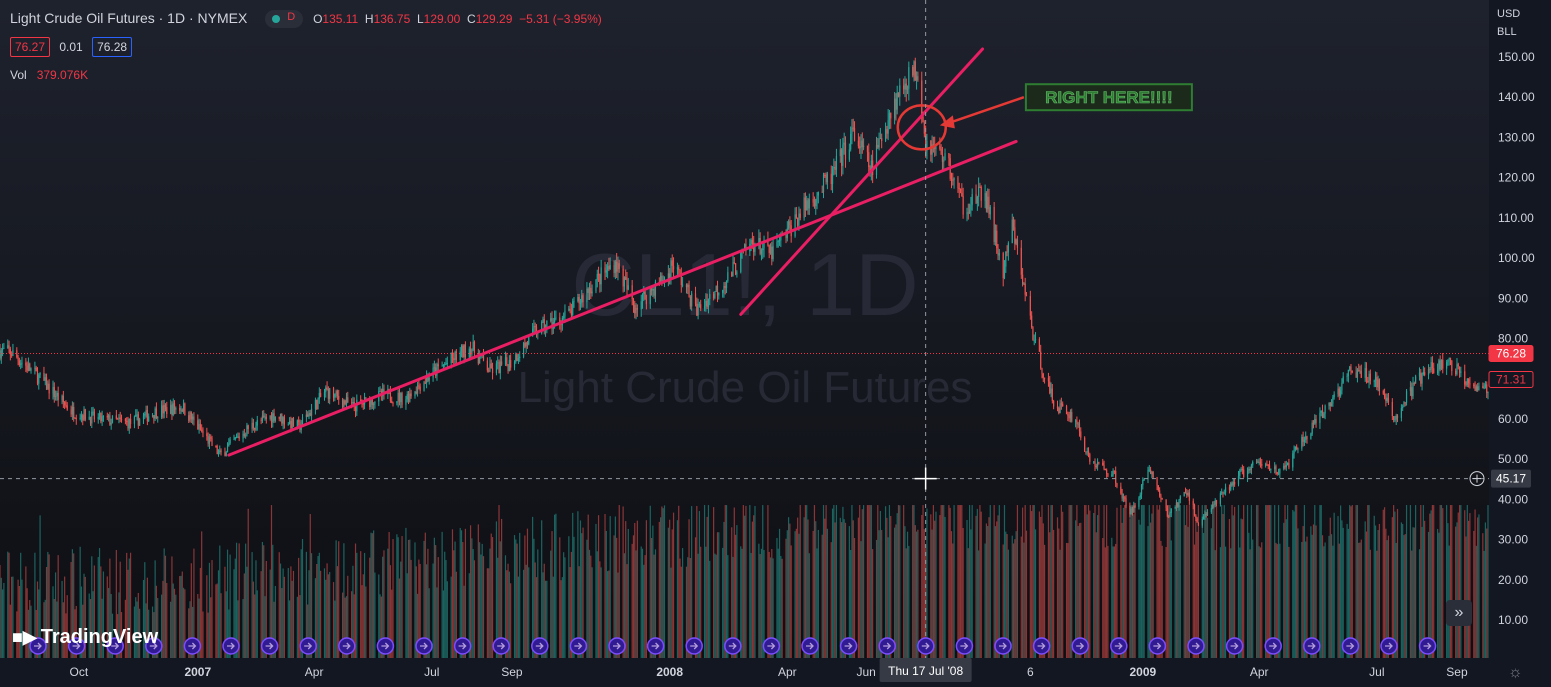  I want to click on axis-unit-selector: USD BLL, so click(1508, 26).